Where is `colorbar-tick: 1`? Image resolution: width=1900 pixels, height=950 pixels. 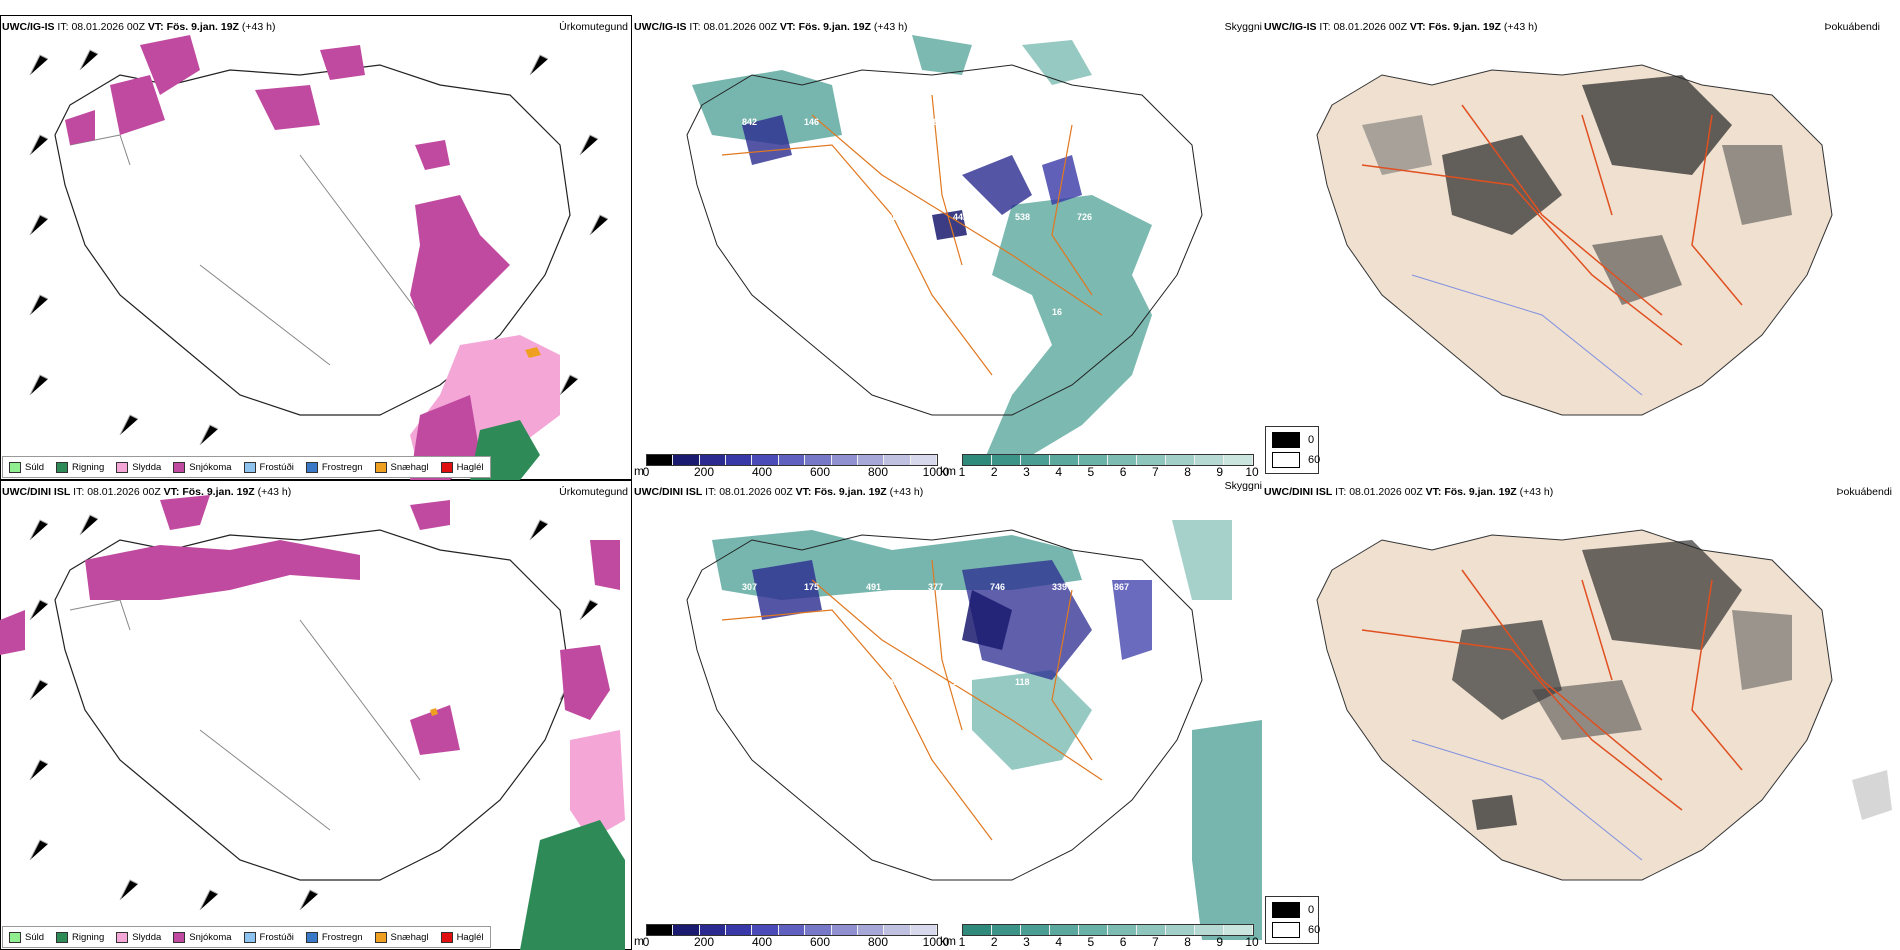 colorbar-tick: 1 is located at coordinates (962, 472).